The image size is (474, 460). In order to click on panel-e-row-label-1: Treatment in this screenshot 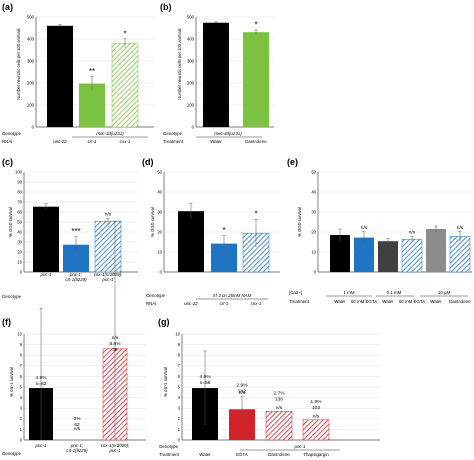, I will do `click(299, 301)`.